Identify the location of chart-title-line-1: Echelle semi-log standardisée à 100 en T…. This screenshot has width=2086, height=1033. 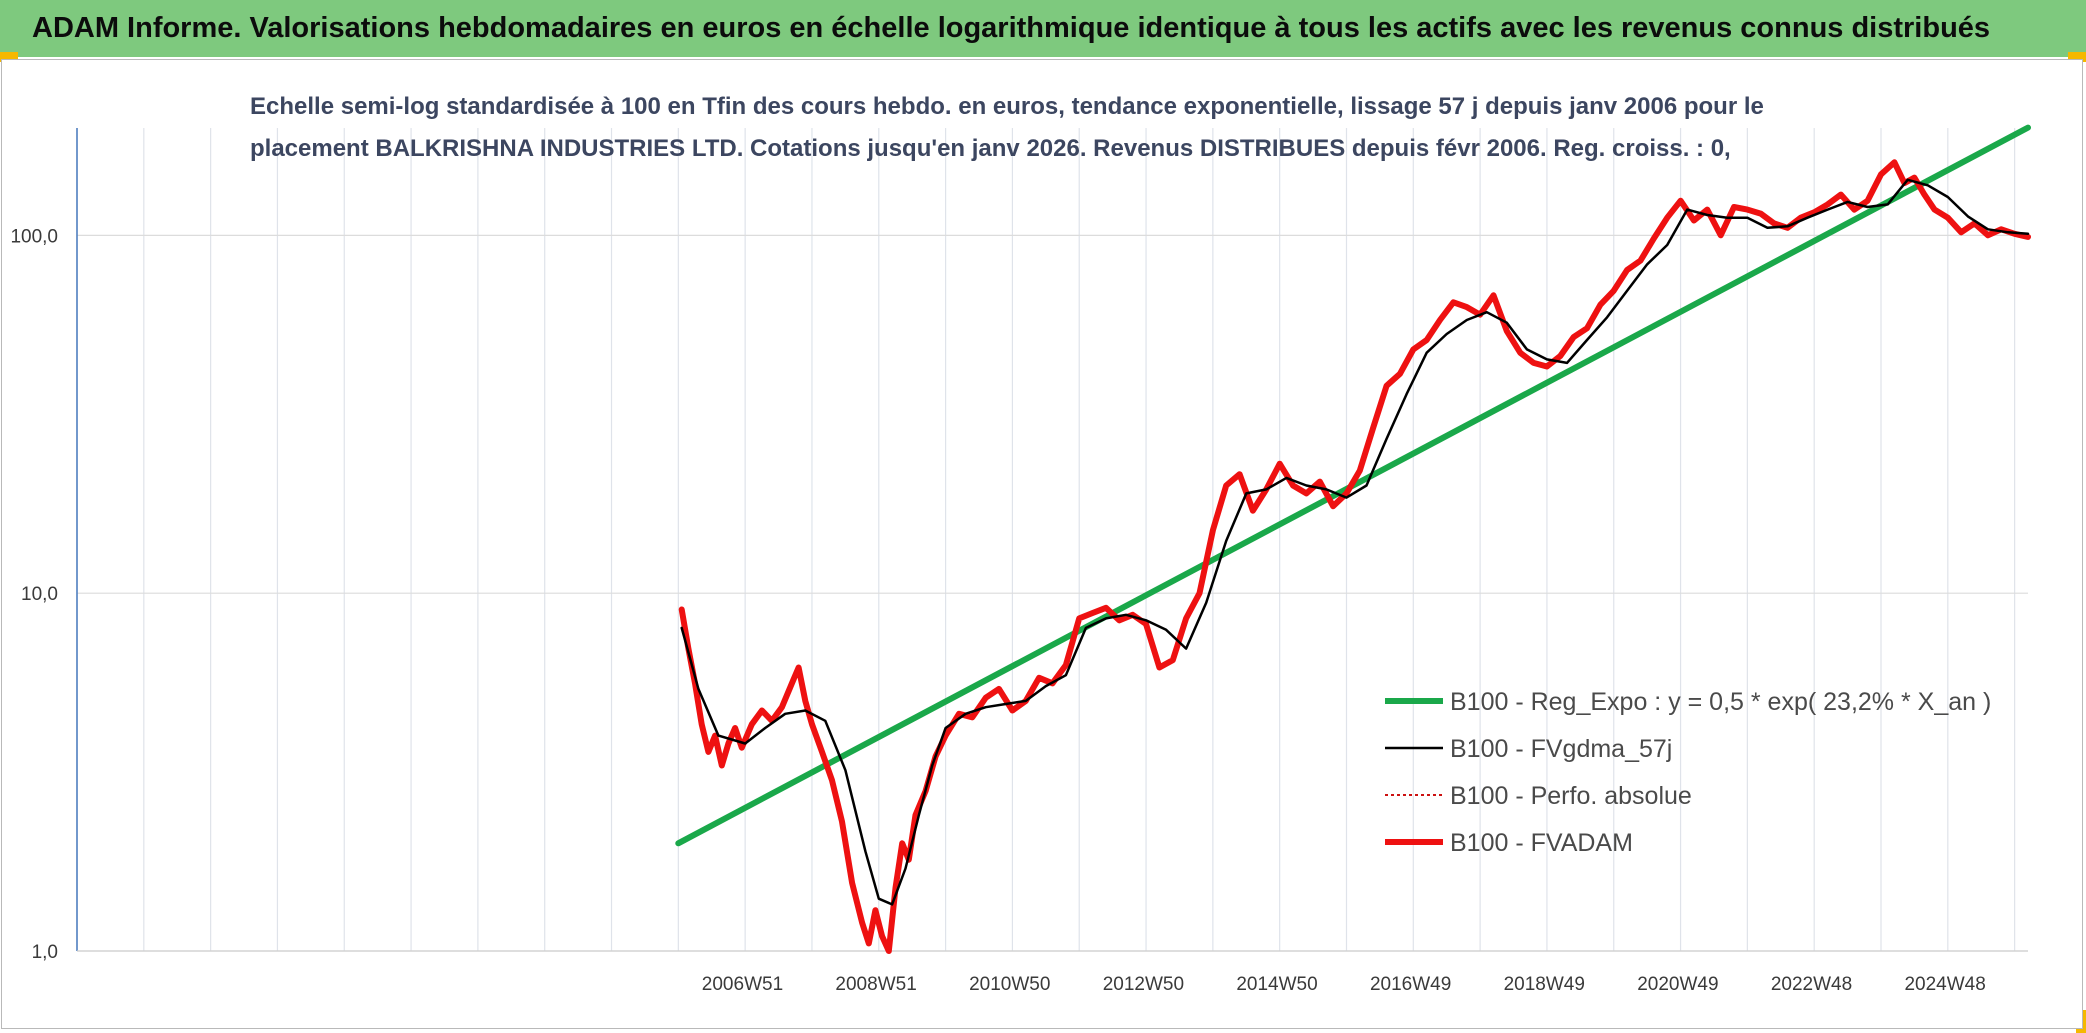
(1007, 106).